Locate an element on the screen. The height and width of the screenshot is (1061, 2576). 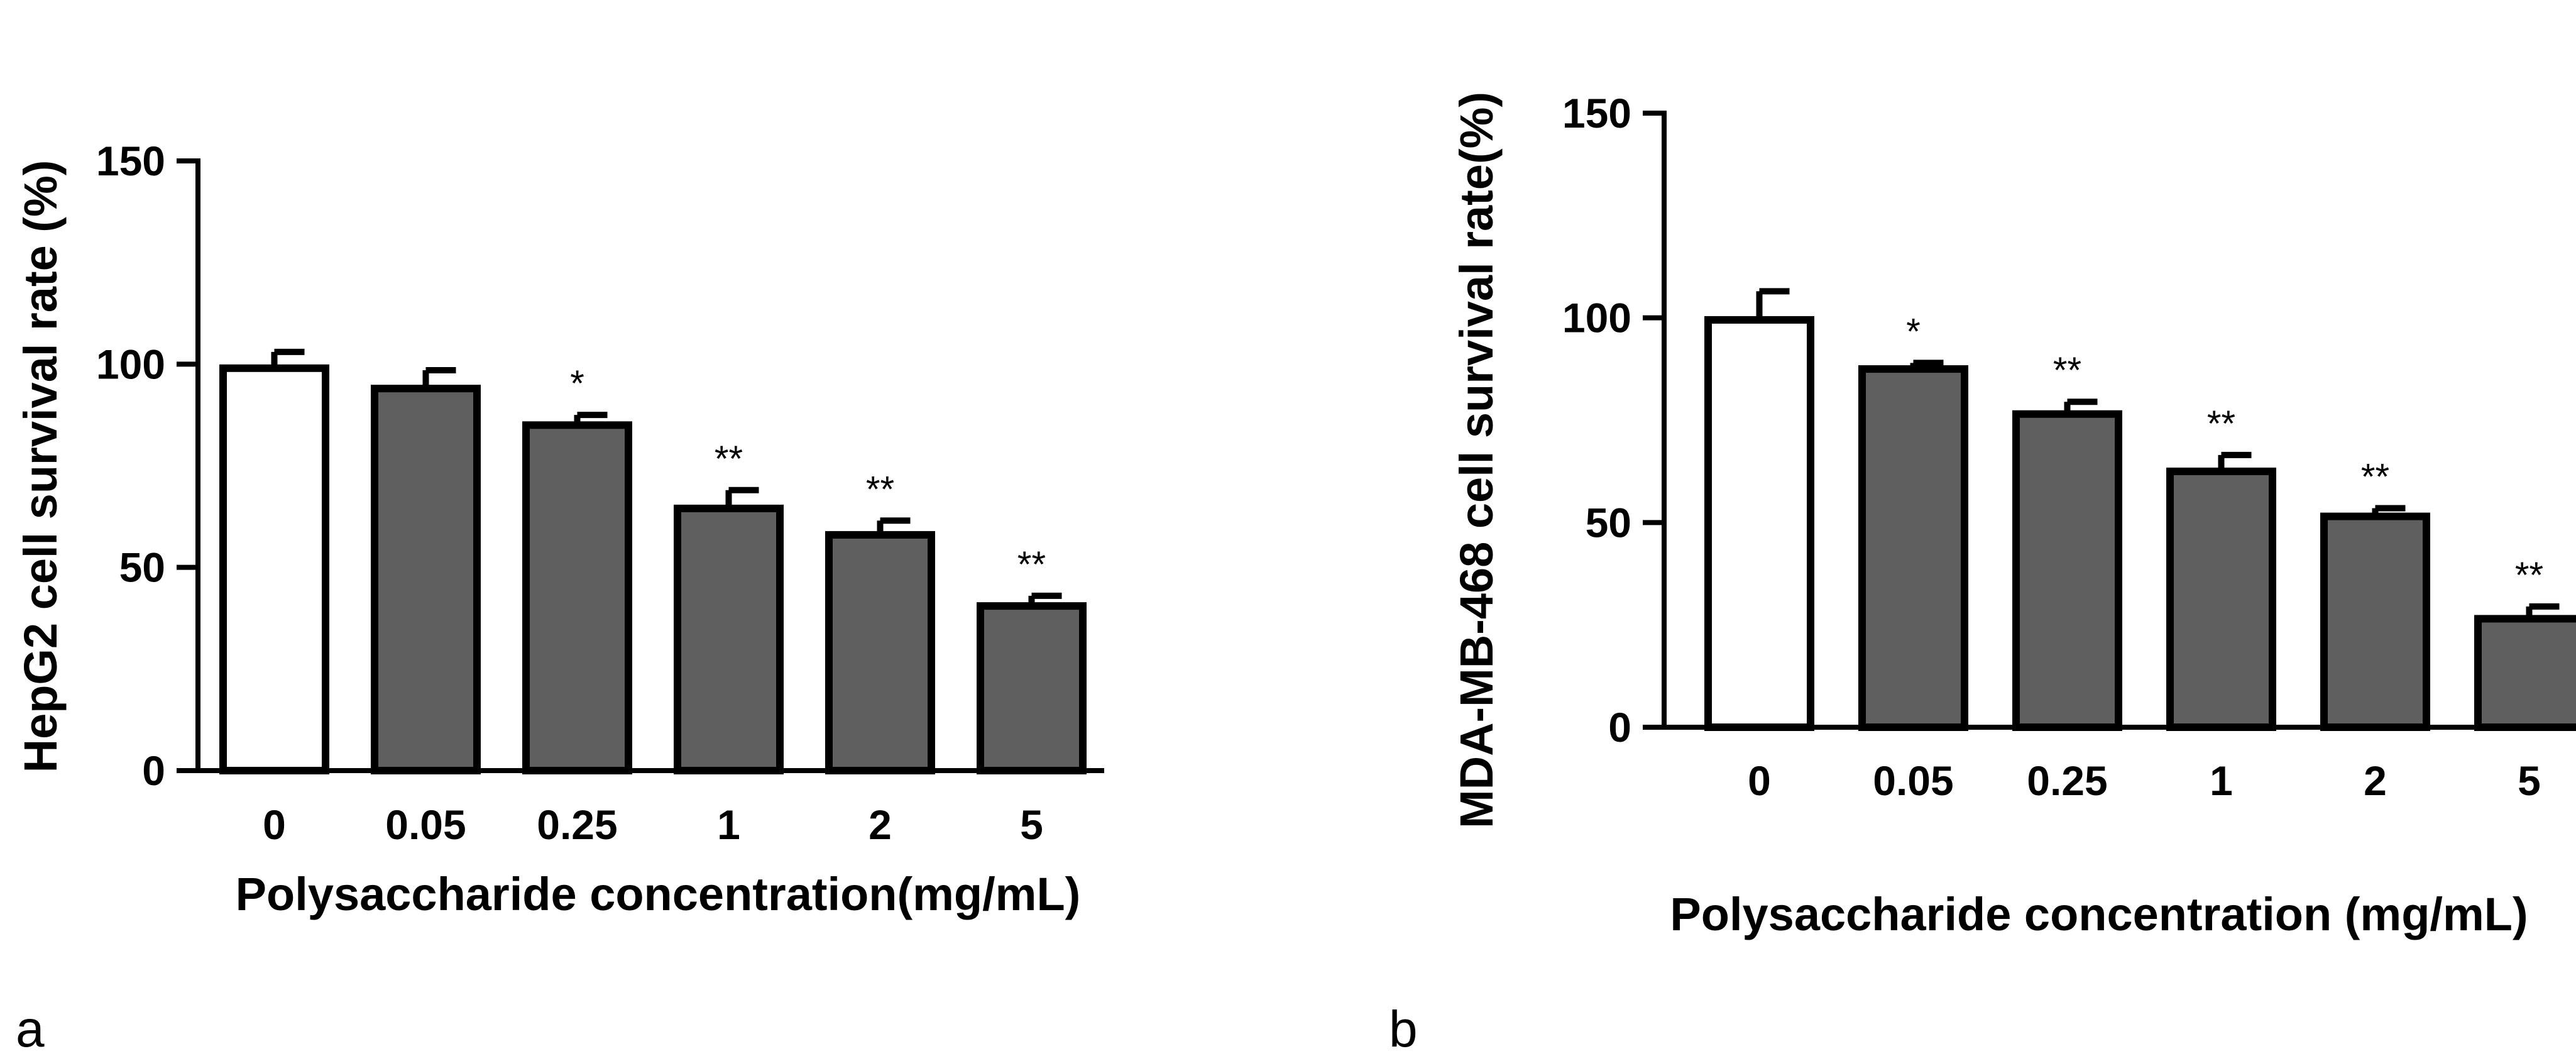
significance-mark-0.25: ** is located at coordinates (2067, 370).